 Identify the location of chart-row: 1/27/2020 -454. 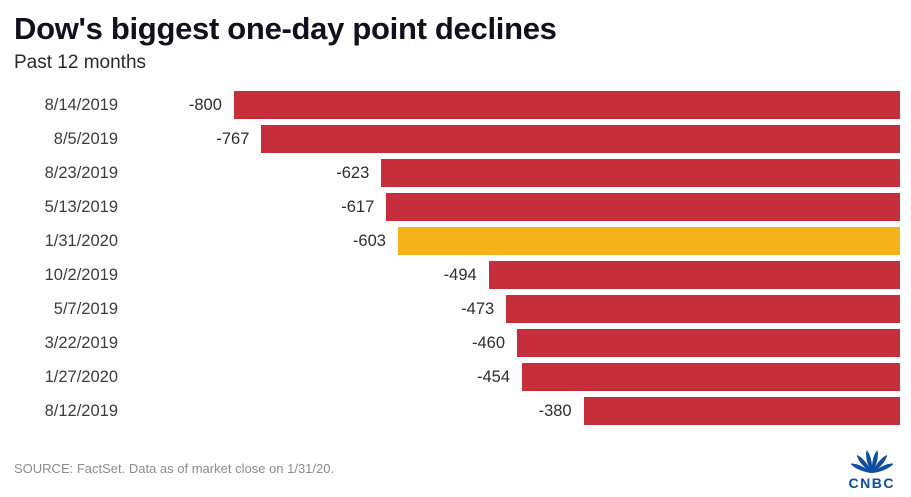
(450, 377).